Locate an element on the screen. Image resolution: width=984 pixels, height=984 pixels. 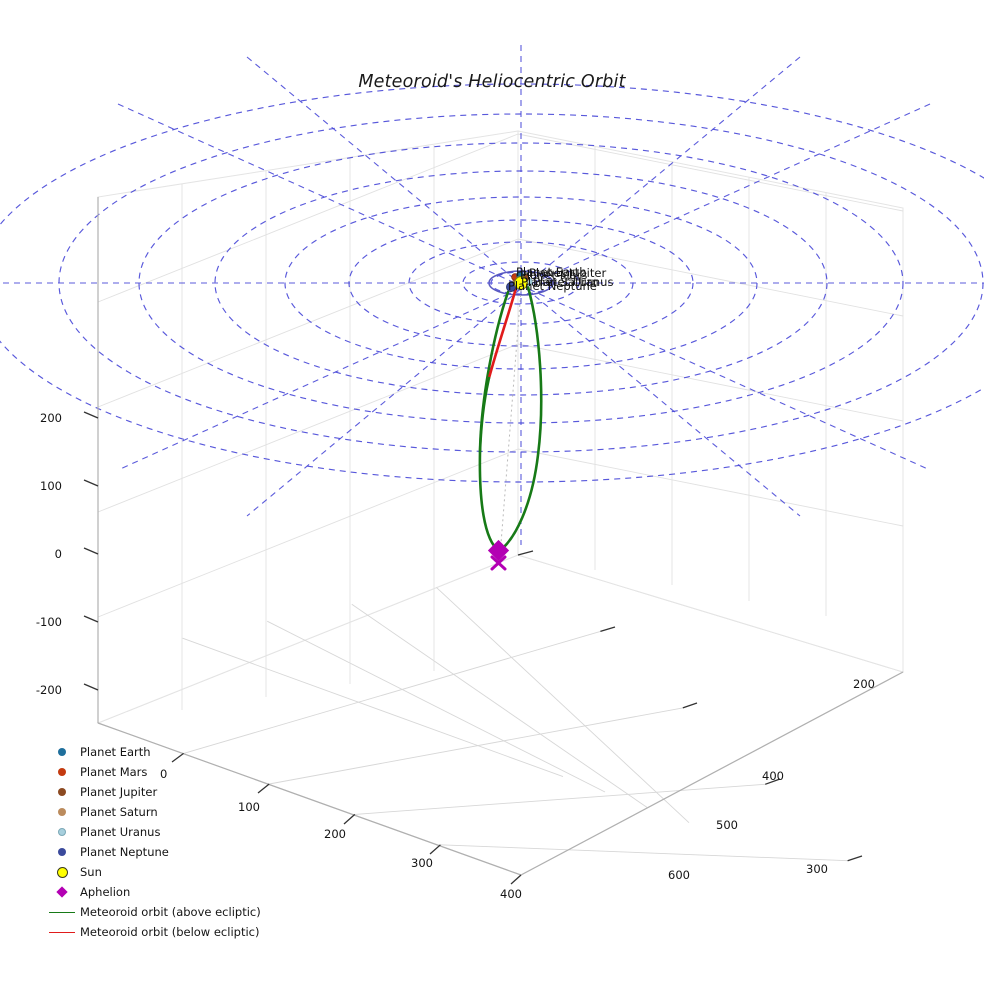
marker-sun is located at coordinates (521, 283).